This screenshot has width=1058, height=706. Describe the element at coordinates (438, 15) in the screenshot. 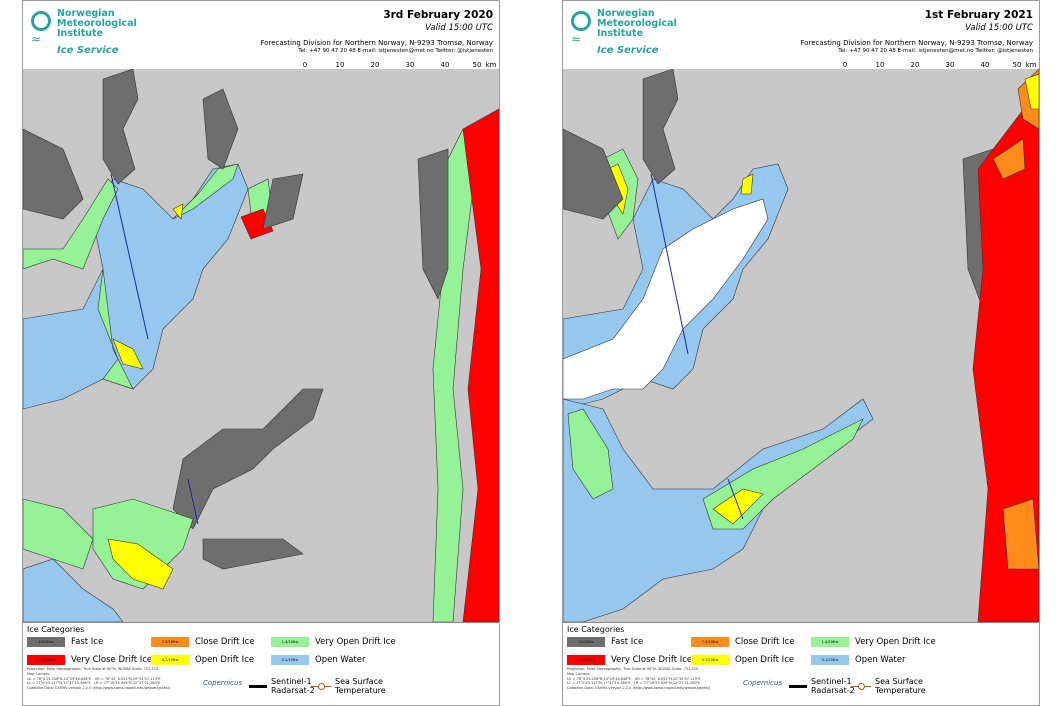

I see `chart-date: 3rd February 2020` at that location.